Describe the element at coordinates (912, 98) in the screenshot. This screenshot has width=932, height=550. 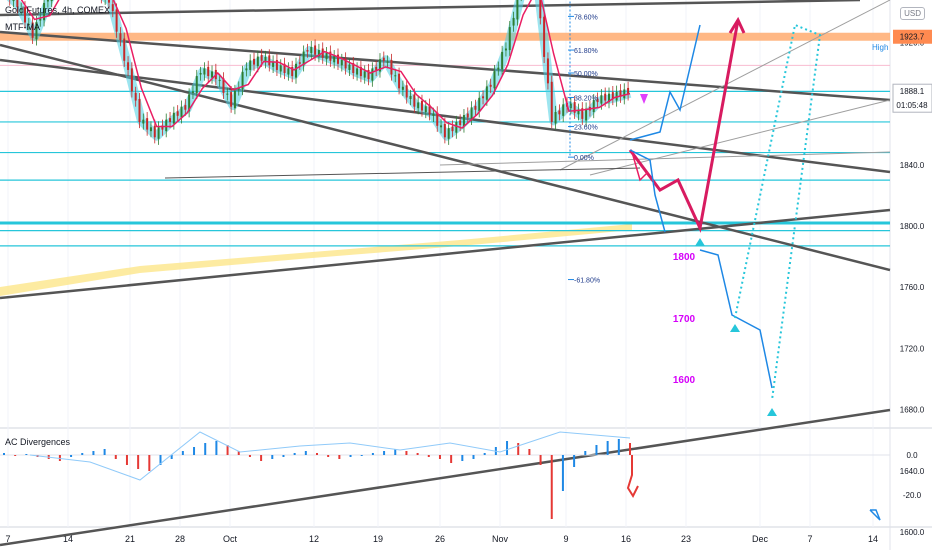
I see `last-price-tag` at that location.